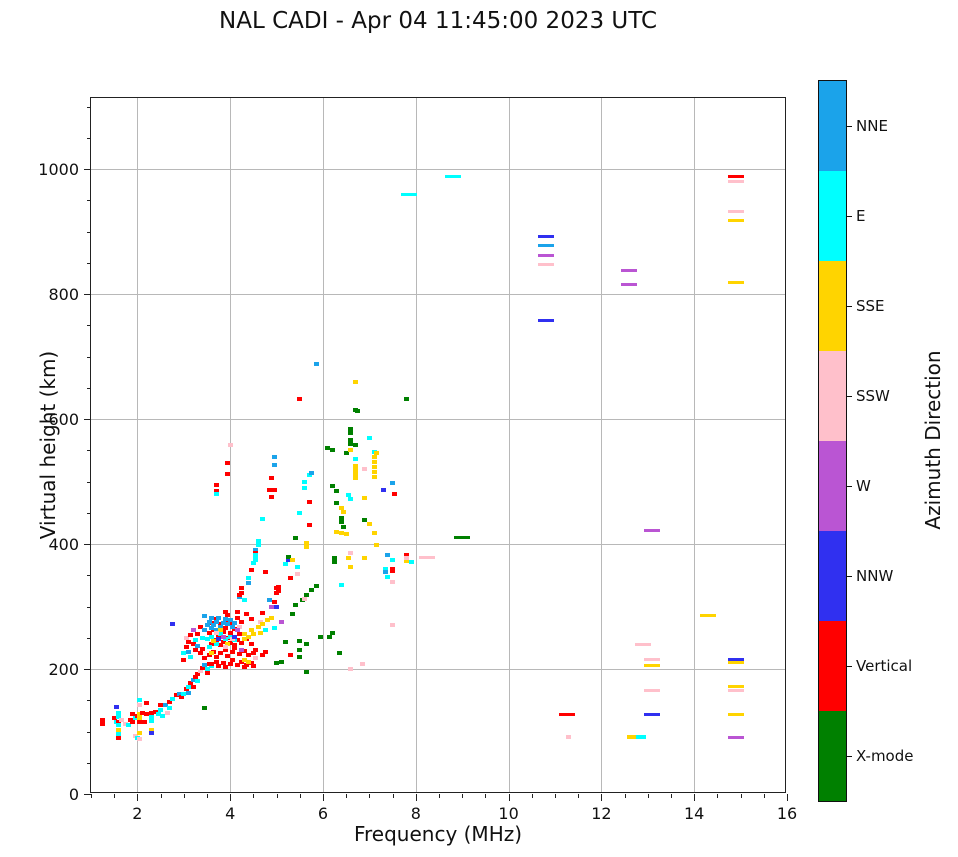 The image size is (958, 857). I want to click on colorbar-tick-label: SSW, so click(873, 396).